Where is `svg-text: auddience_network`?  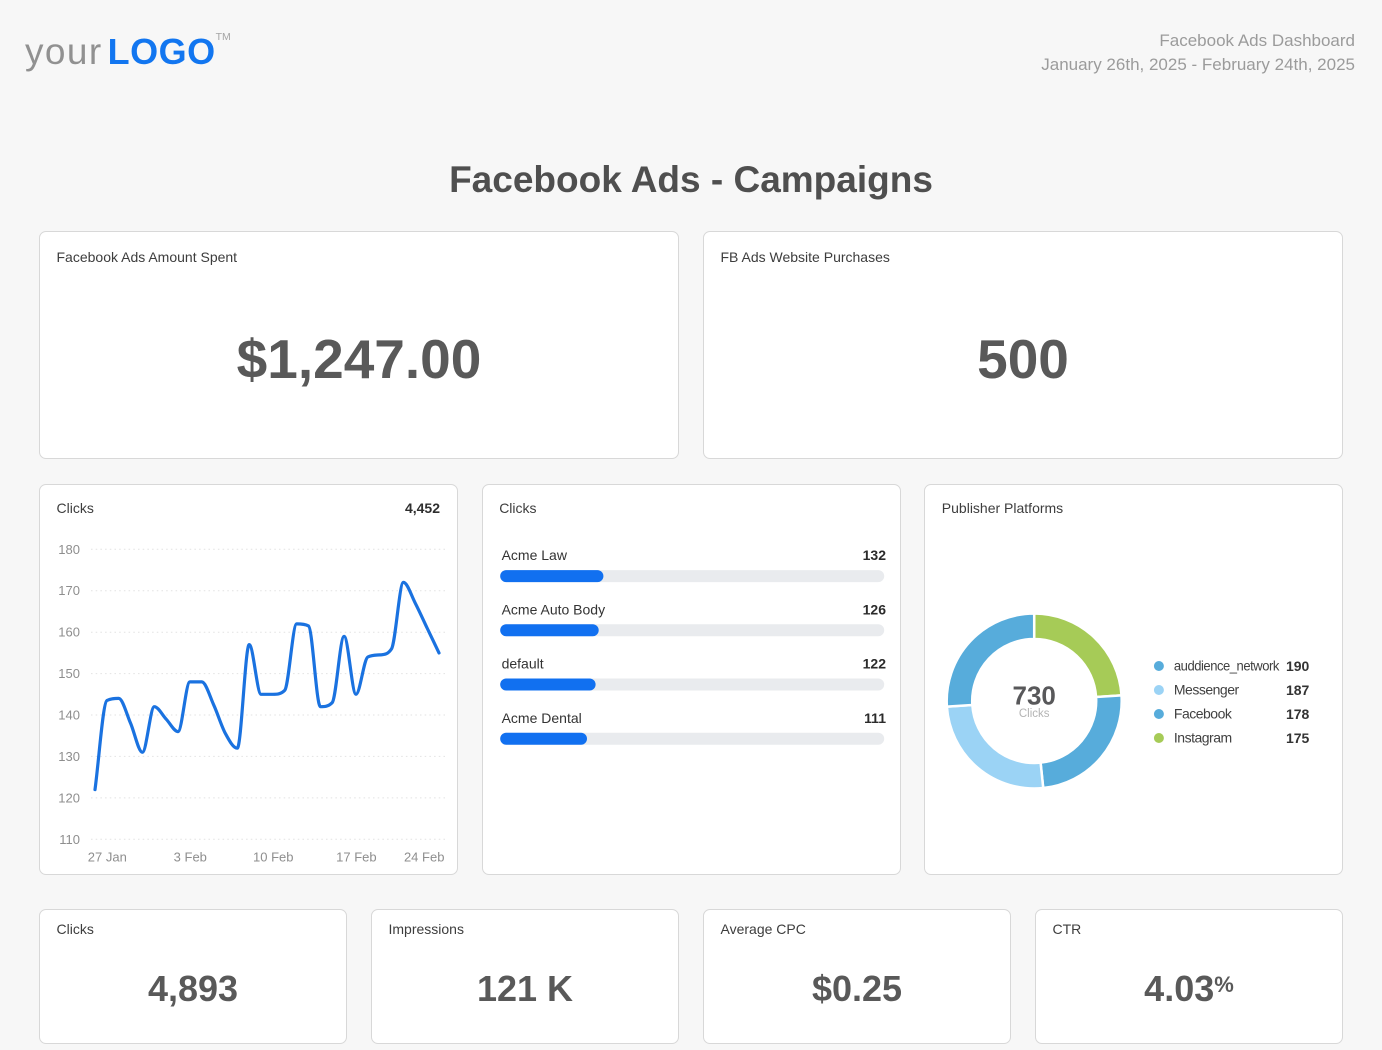 svg-text: auddience_network is located at coordinates (1227, 666).